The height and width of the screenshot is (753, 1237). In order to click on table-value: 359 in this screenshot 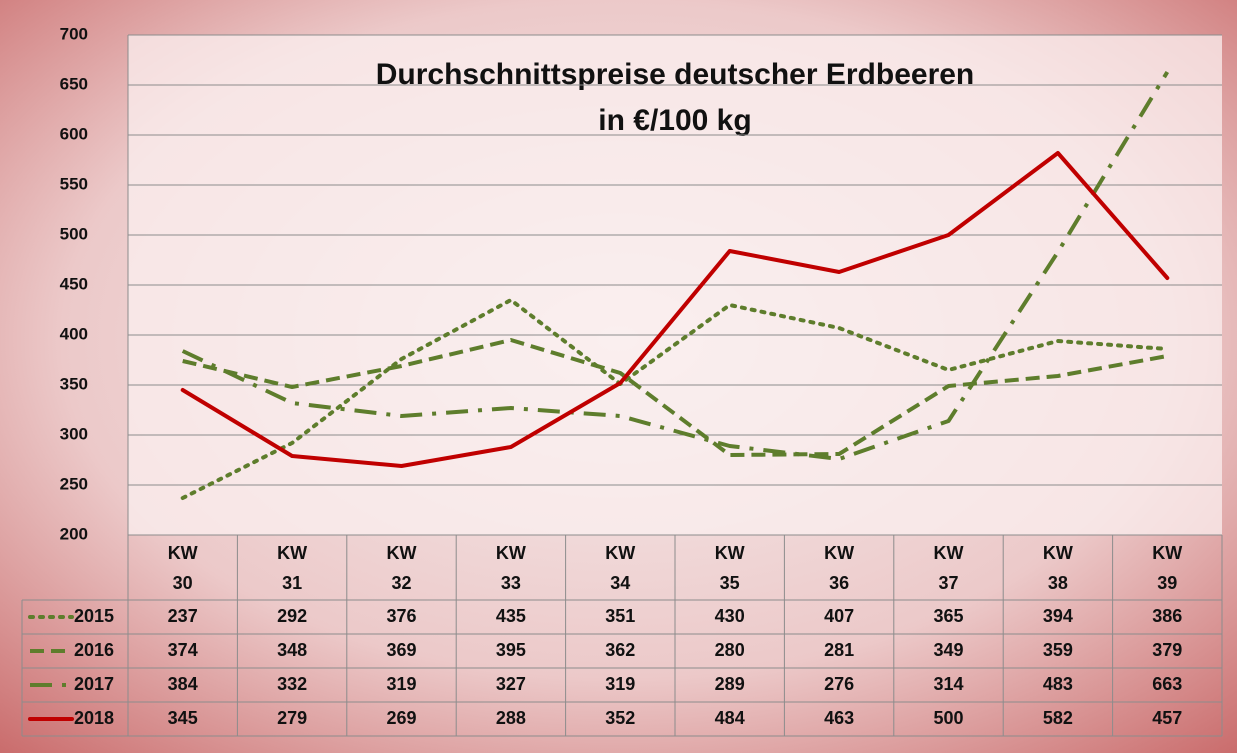, I will do `click(1058, 650)`.